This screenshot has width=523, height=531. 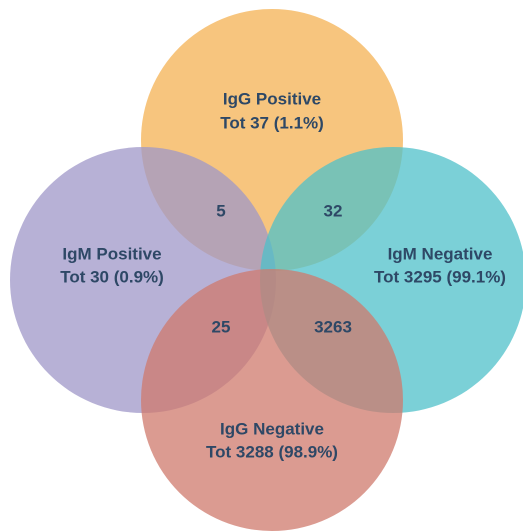 What do you see at coordinates (221, 326) in the screenshot?
I see `intersection-count: 25` at bounding box center [221, 326].